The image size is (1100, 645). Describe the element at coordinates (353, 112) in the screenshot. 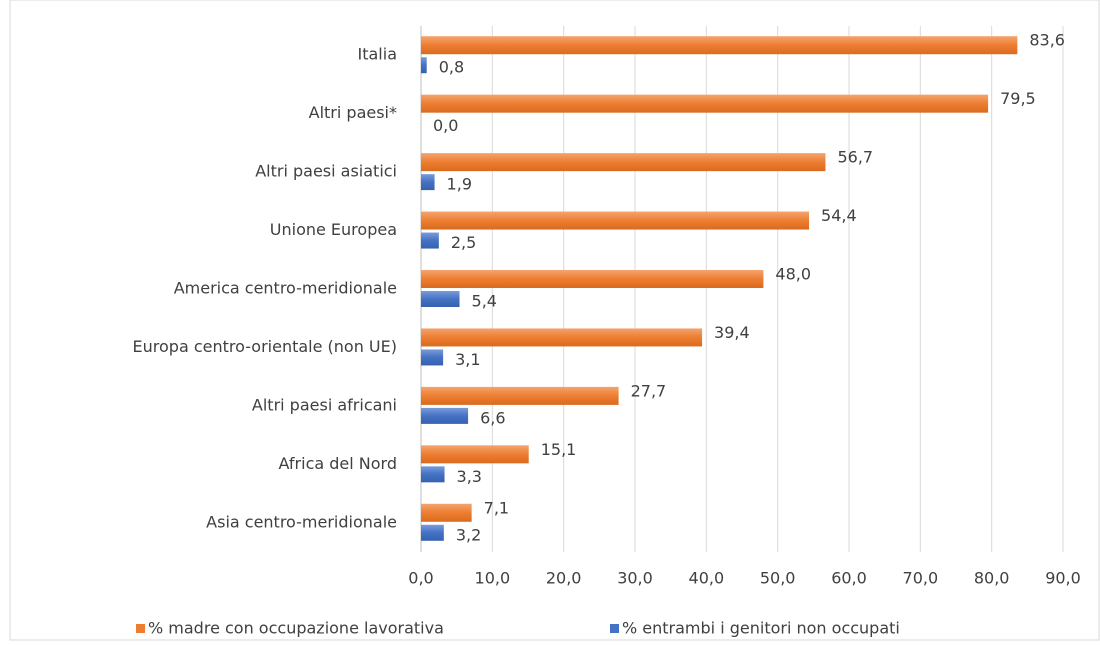

I see `y-tick-label: Altri paesi*` at that location.